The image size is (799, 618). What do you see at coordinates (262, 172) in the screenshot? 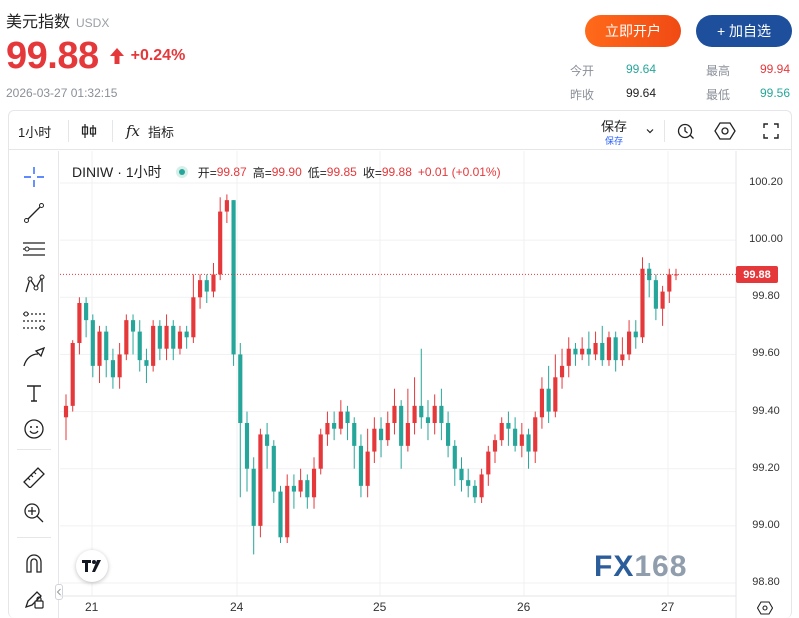
I see `legend-high-label: 高=` at bounding box center [262, 172].